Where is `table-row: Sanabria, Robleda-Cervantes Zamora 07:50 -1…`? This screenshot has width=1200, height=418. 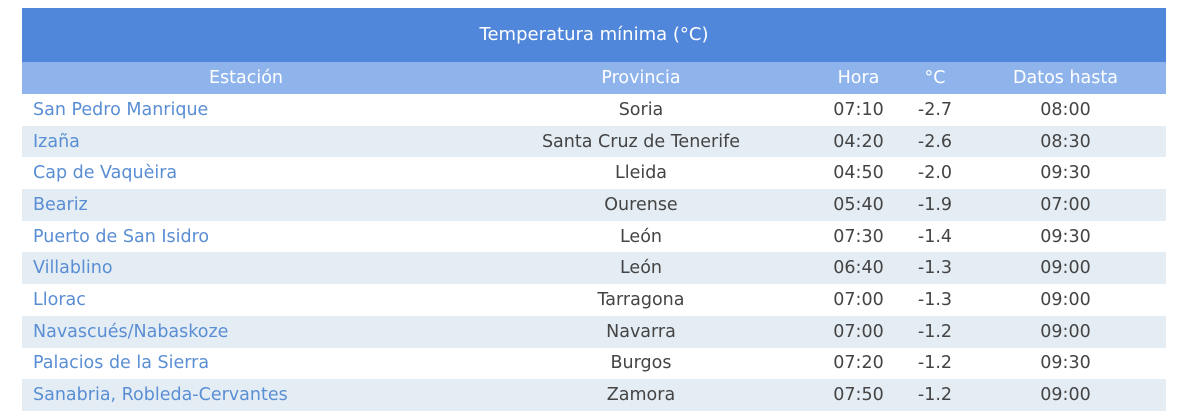
table-row: Sanabria, Robleda-Cervantes Zamora 07:50 -1… is located at coordinates (594, 395).